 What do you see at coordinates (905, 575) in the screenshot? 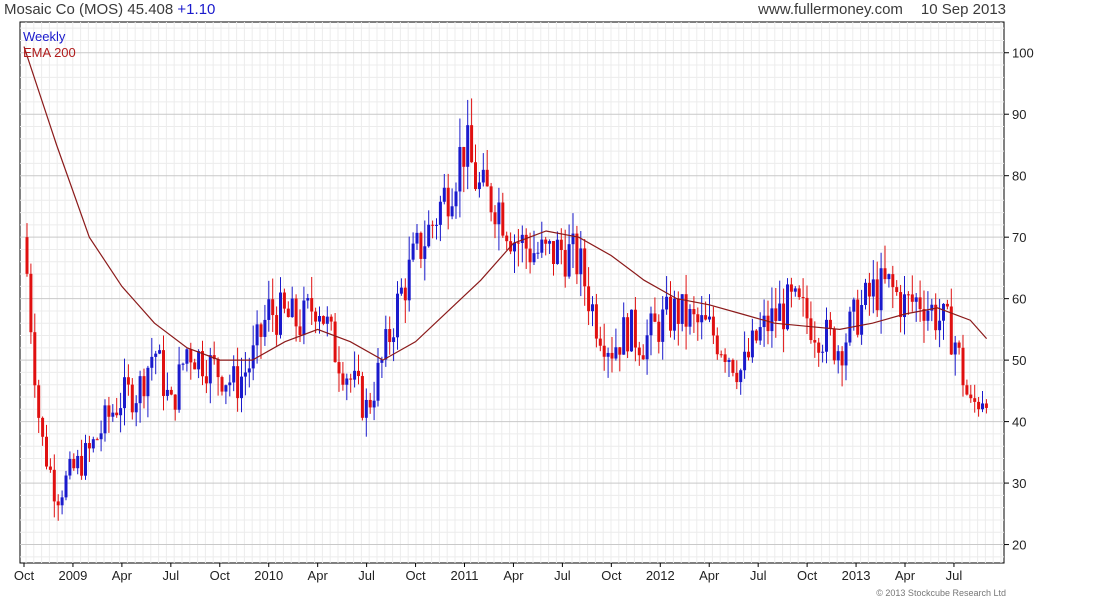
I see `x-tick-label: Apr` at bounding box center [905, 575].